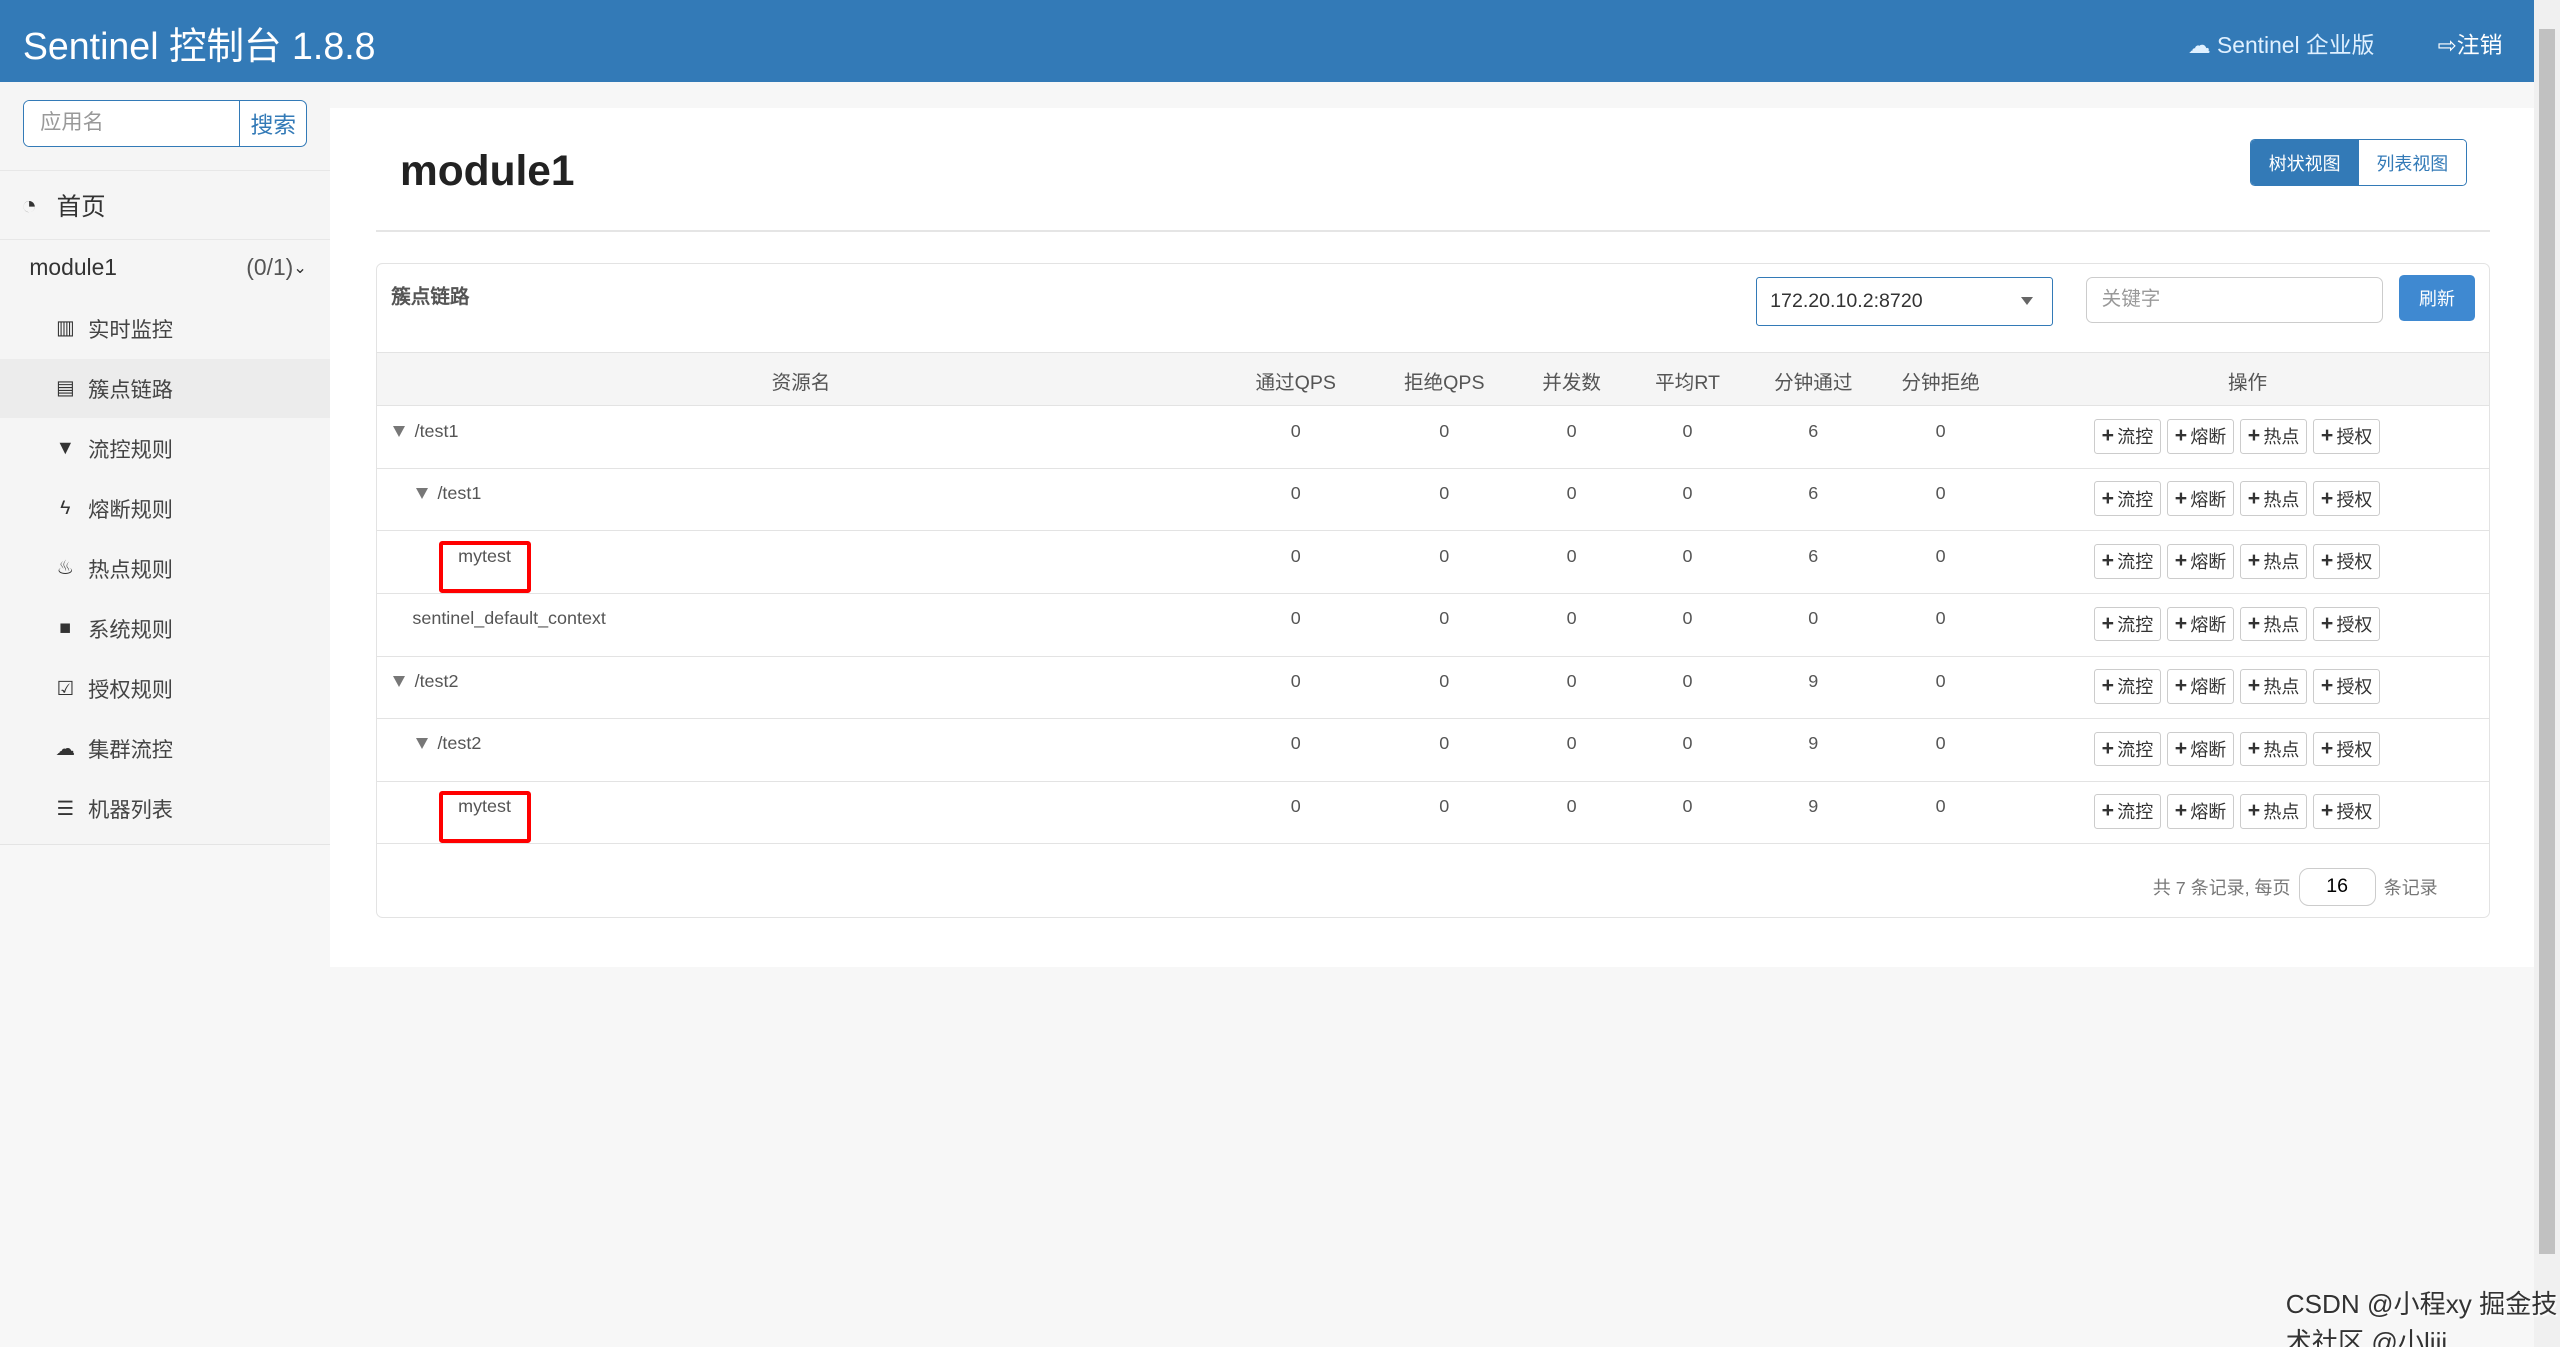  What do you see at coordinates (1813, 383) in the screenshot?
I see `column-header: 分钟通过` at bounding box center [1813, 383].